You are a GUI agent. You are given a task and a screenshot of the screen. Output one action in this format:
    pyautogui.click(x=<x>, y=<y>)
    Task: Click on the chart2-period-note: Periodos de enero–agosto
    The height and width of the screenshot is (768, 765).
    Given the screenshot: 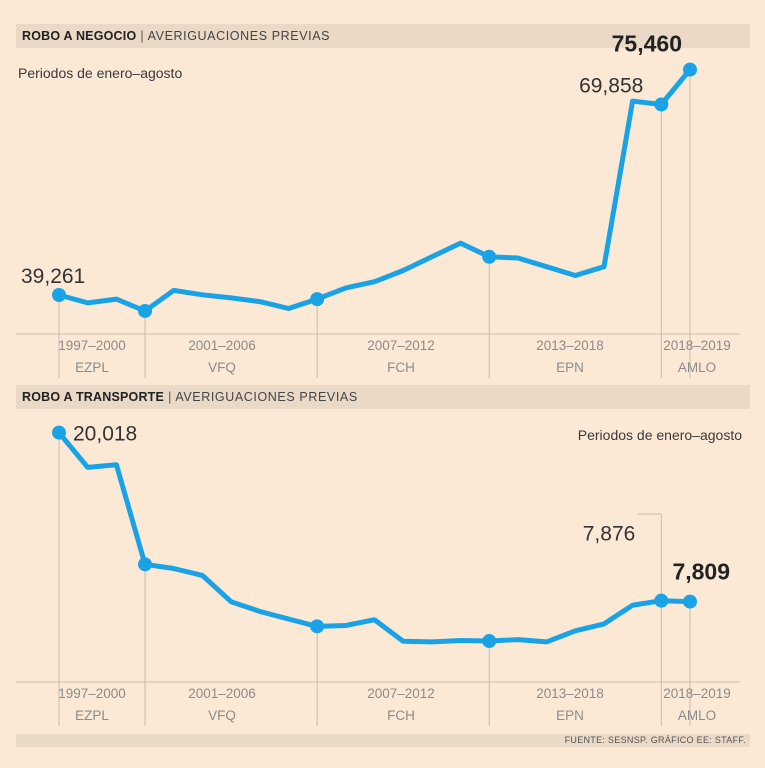 What is the action you would take?
    pyautogui.click(x=660, y=435)
    